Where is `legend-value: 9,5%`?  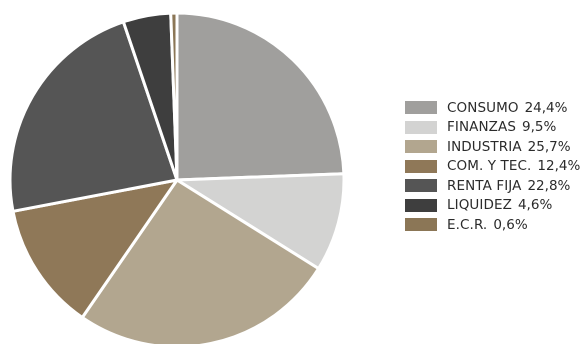
legend-value: 9,5% is located at coordinates (539, 127).